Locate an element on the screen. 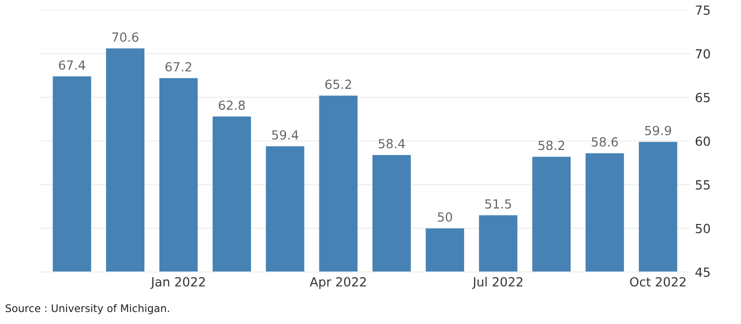  data-label: 50 is located at coordinates (445, 217).